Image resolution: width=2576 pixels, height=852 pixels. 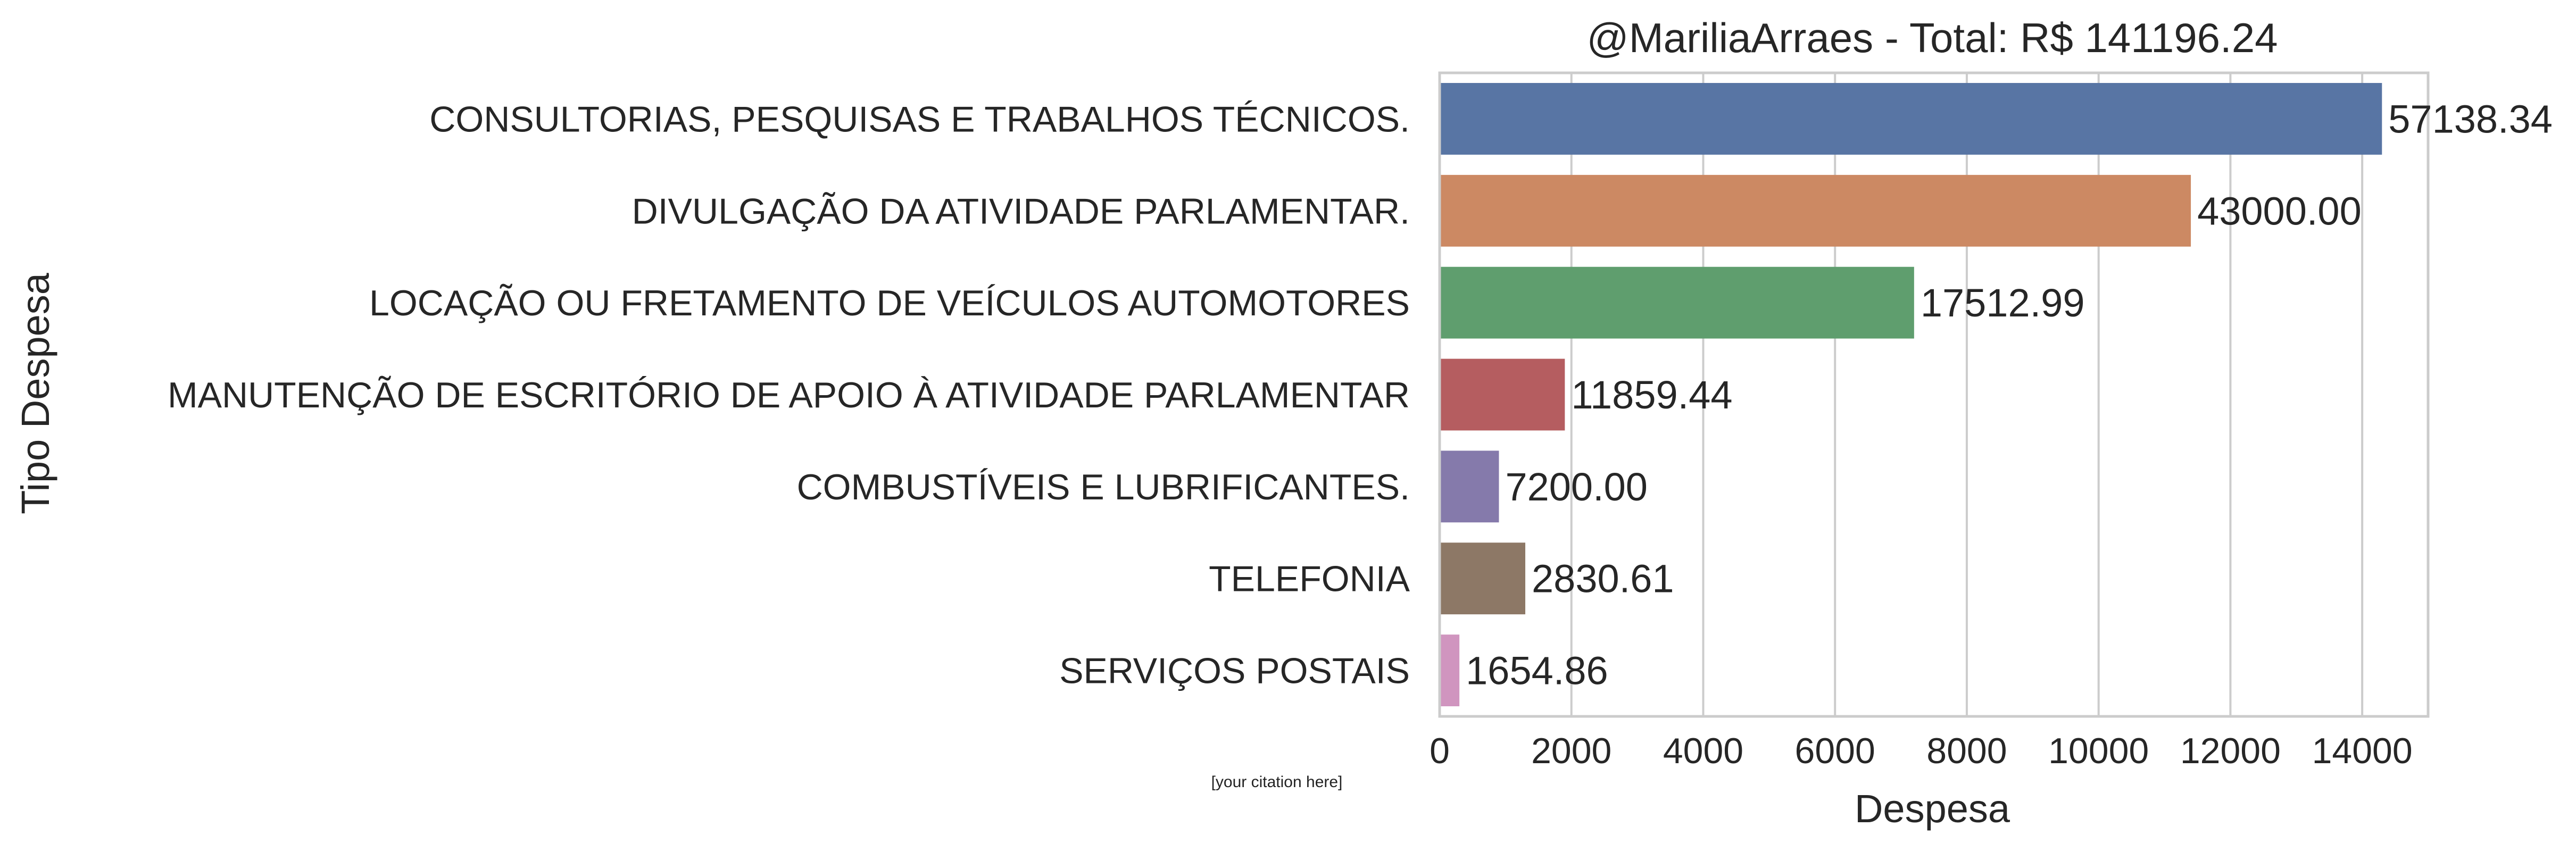 I want to click on category-label: COMBUSTÍVEIS E LUBRIFICANTES., so click(x=1103, y=487).